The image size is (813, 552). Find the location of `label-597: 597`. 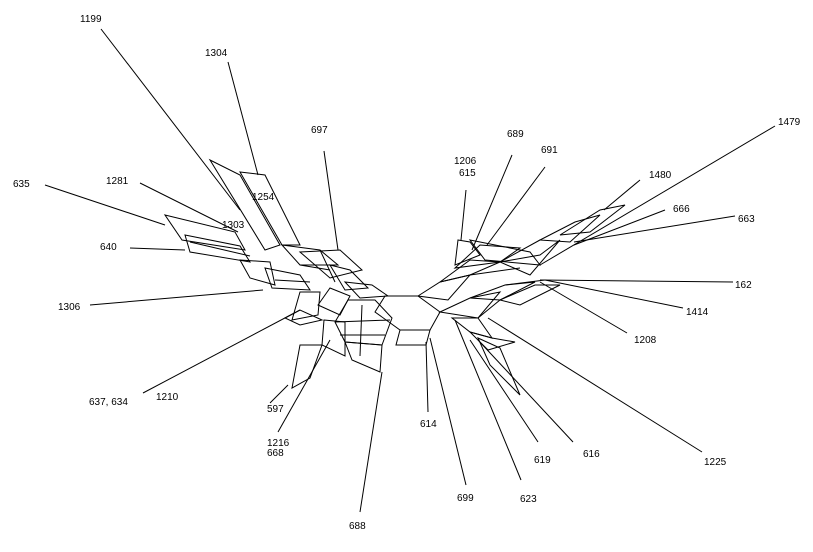

label-597: 597 is located at coordinates (275, 409).